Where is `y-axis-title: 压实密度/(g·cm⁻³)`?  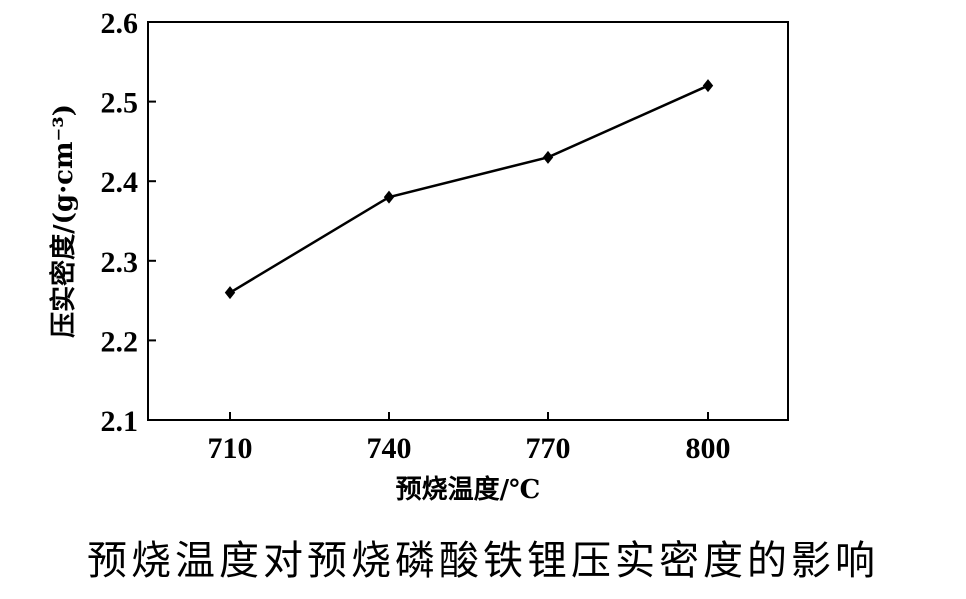 y-axis-title: 压实密度/(g·cm⁻³) is located at coordinates (63, 221).